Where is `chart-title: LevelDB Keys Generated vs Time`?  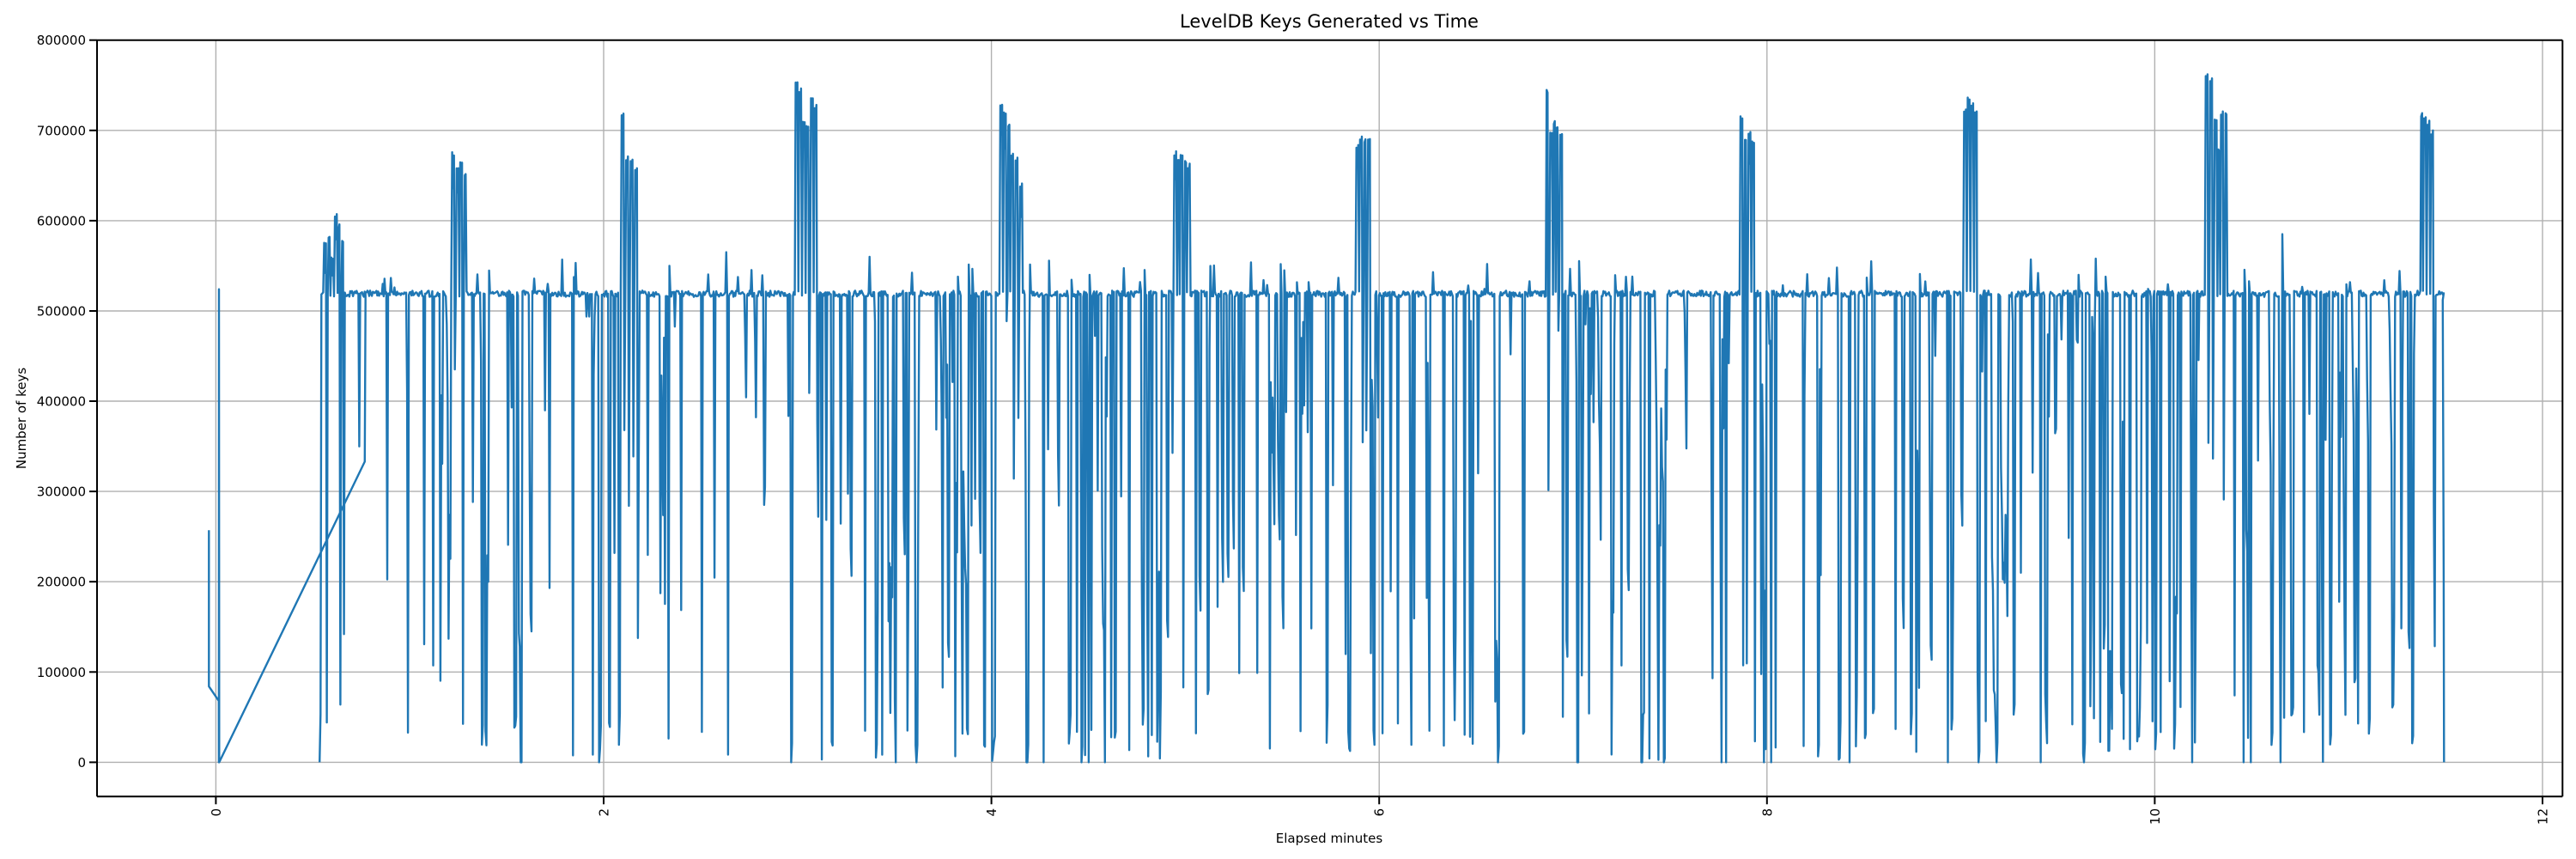
chart-title: LevelDB Keys Generated vs Time is located at coordinates (1330, 22).